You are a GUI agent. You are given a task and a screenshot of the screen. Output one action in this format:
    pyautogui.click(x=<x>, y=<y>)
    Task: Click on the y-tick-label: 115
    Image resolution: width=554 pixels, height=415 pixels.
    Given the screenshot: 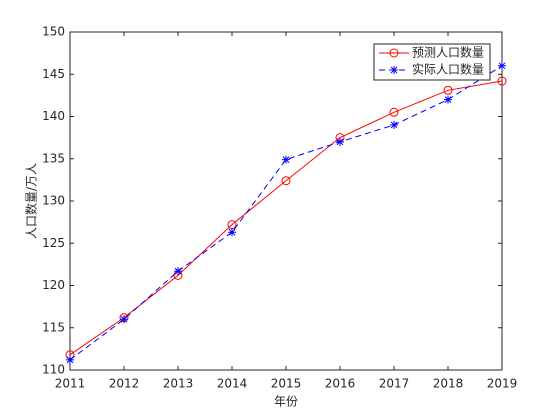 What is the action you would take?
    pyautogui.click(x=53, y=327)
    